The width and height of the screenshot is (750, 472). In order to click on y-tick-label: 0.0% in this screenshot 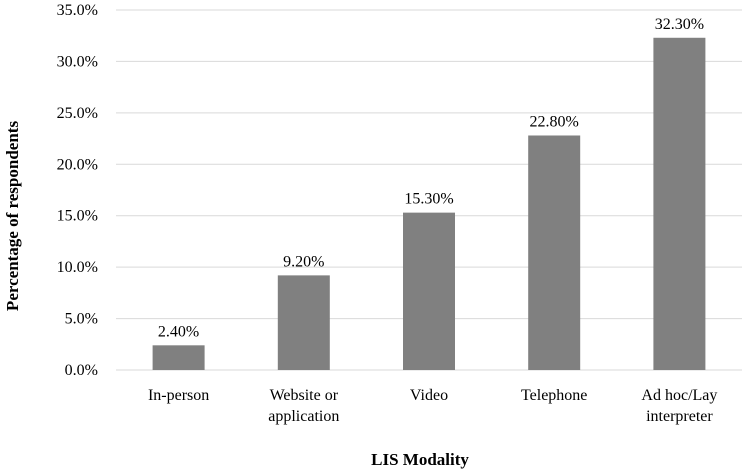, I will do `click(81, 370)`.